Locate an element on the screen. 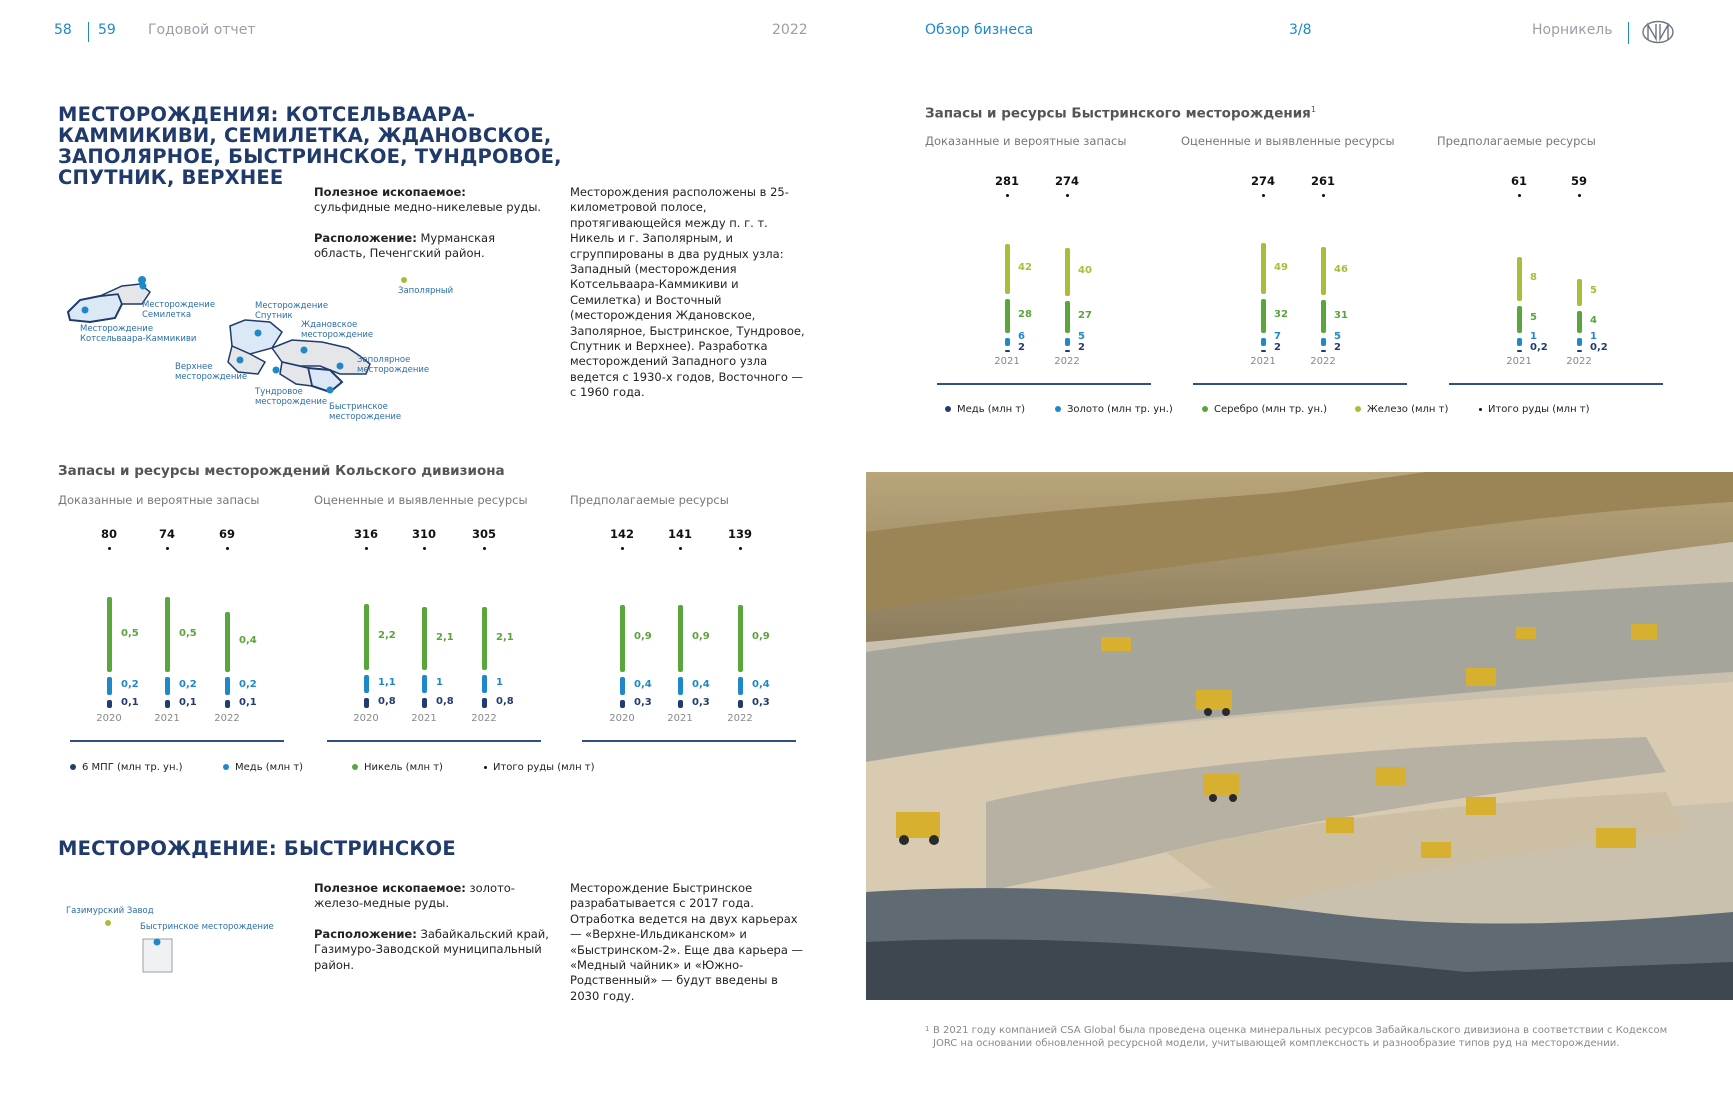  kola-bar-2022-g2-s2 is located at coordinates (740, 638).